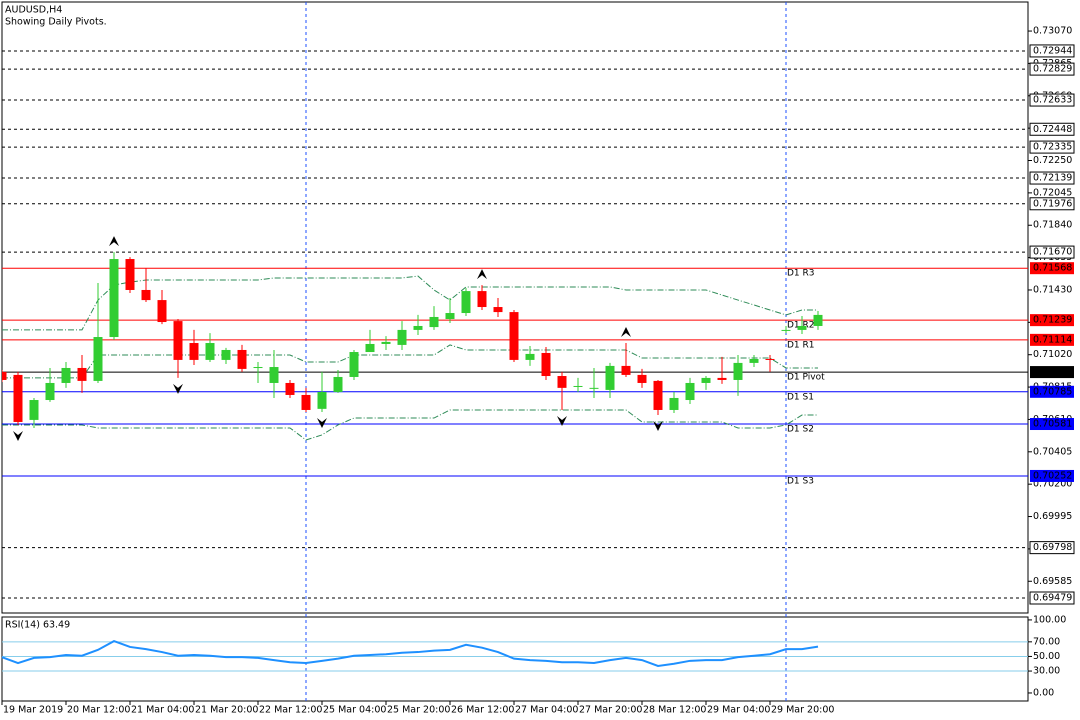 This screenshot has height=720, width=1080. I want to click on x-tick-label: 25 Mar 20:00, so click(418, 710).